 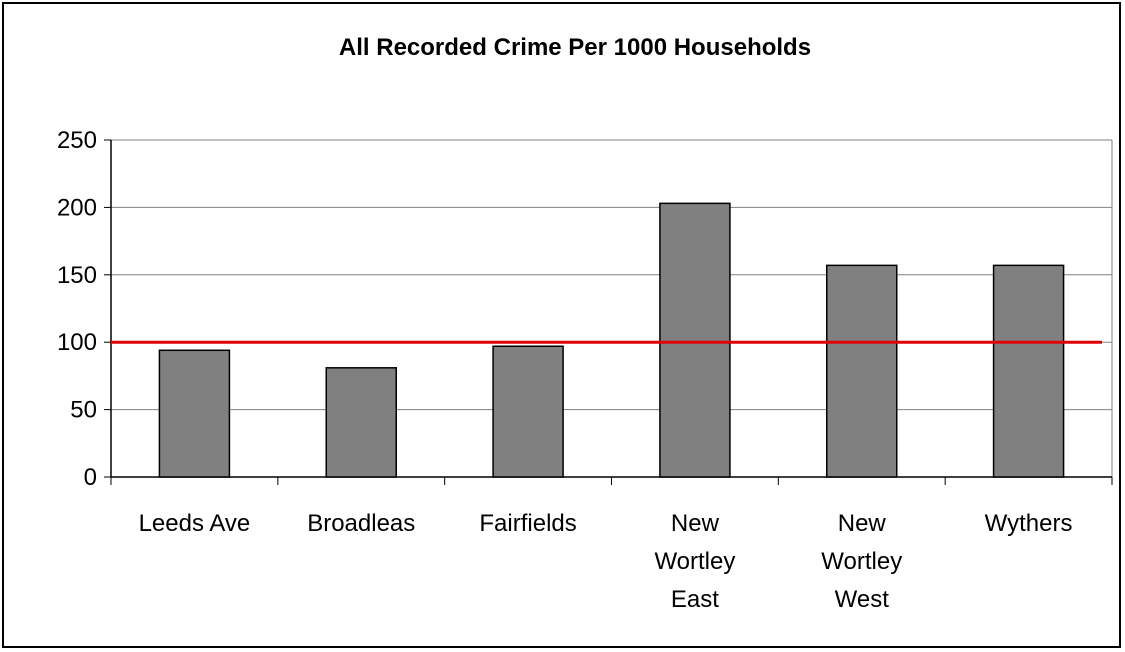 I want to click on y-tick-label: 200, so click(x=77, y=207).